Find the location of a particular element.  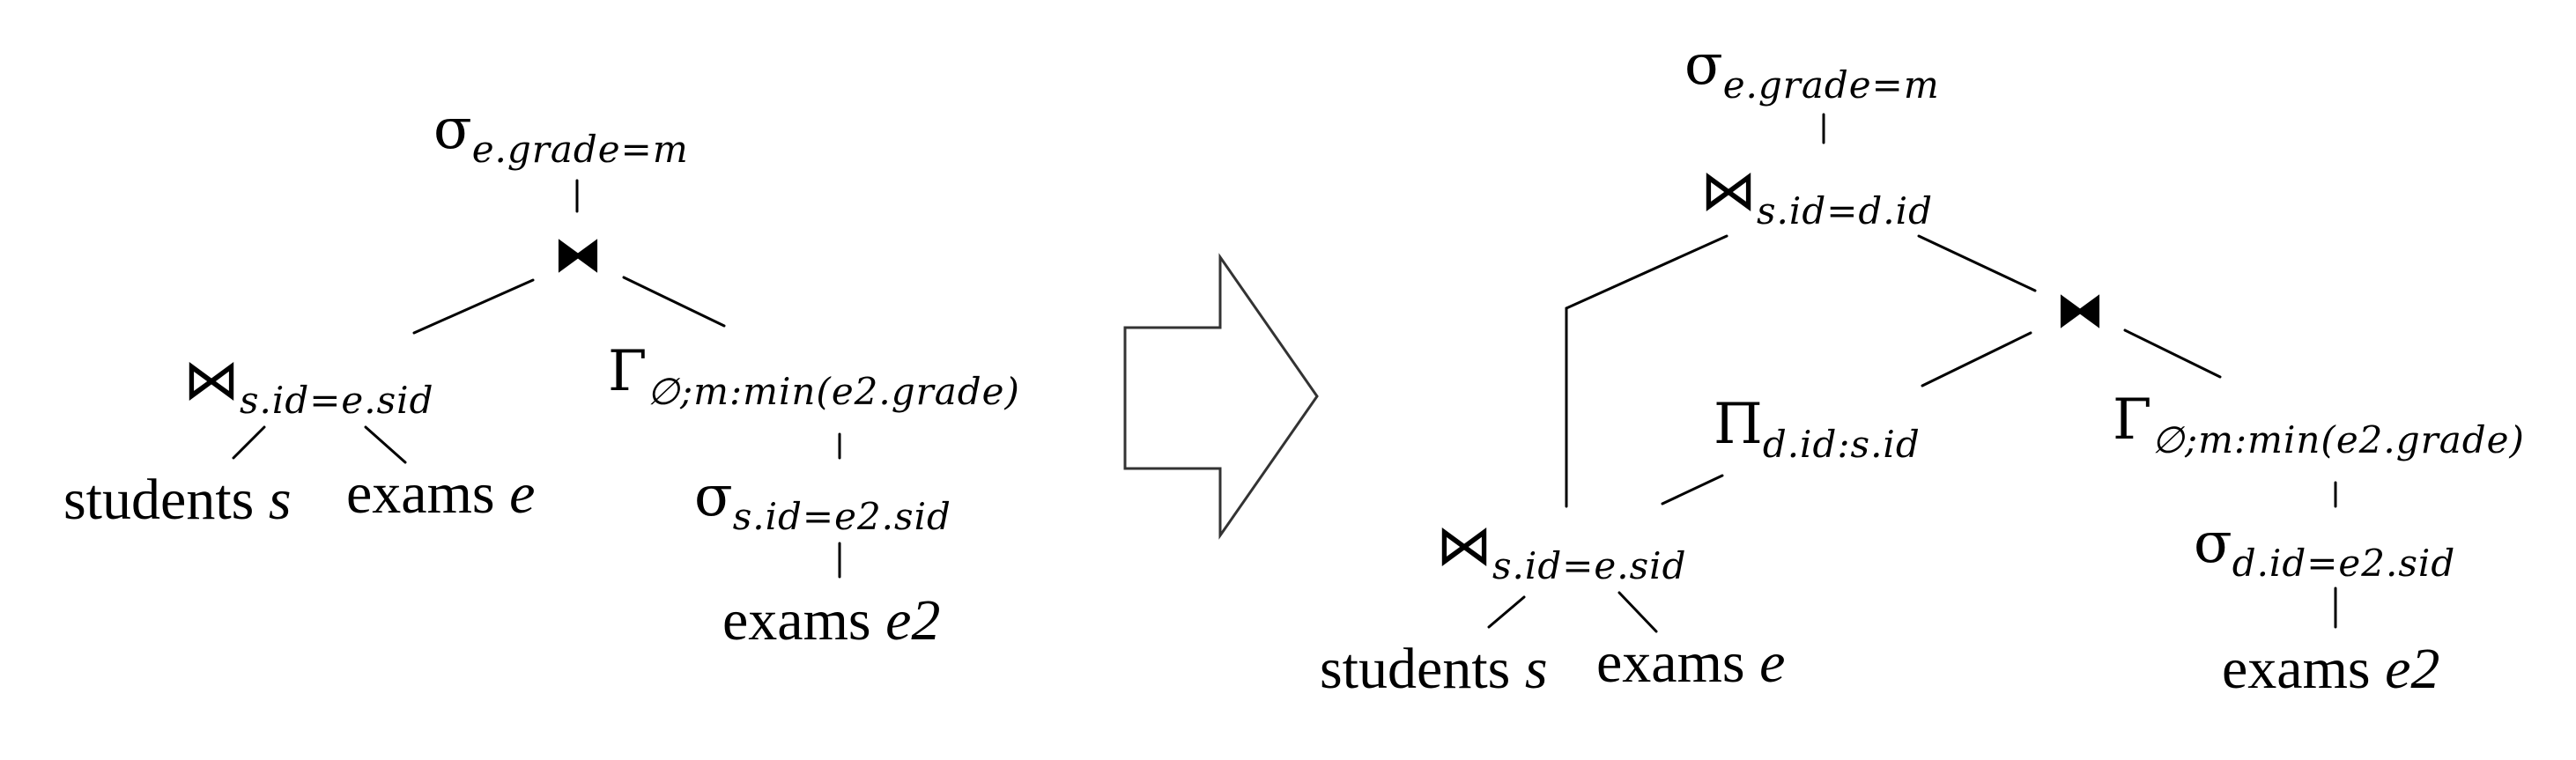

left-join: ⧓ is located at coordinates (578, 256).